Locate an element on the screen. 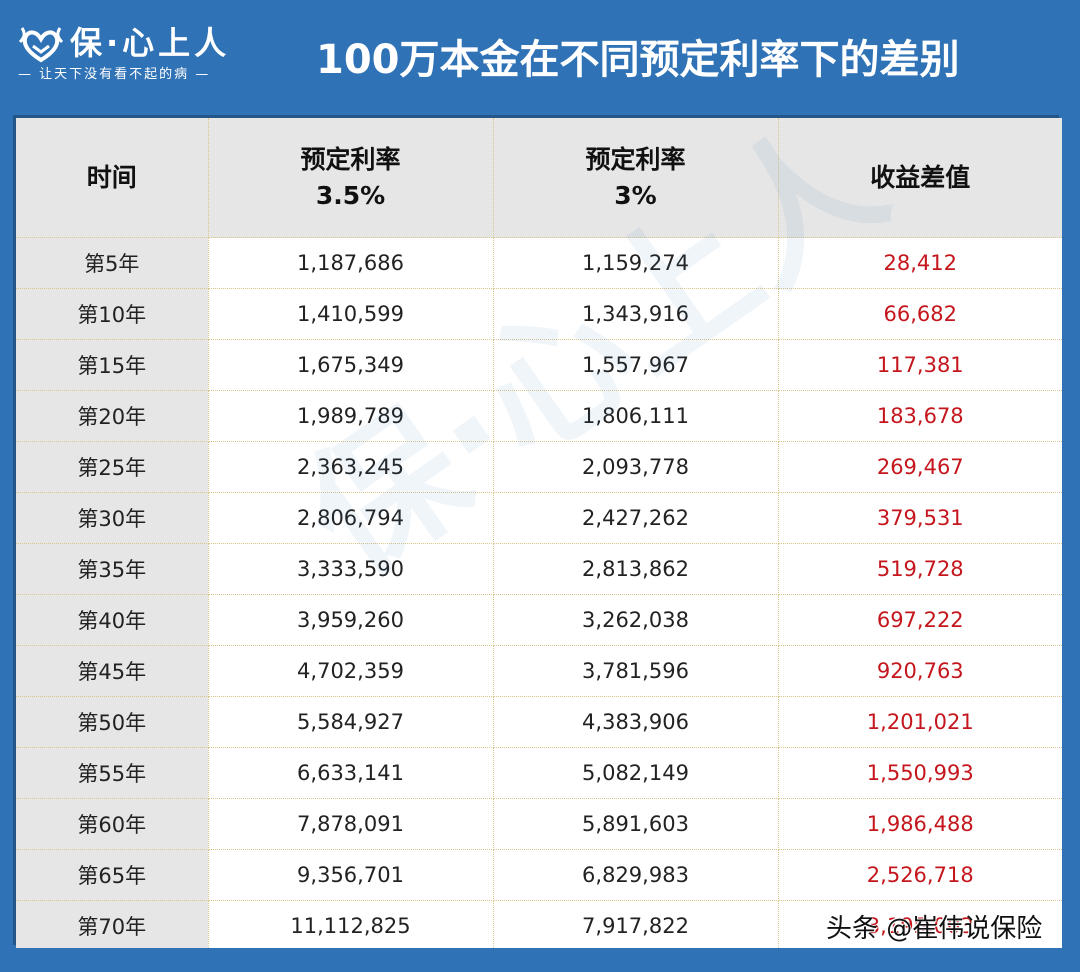  rate-3-cell: 1,806,111 is located at coordinates (636, 416).